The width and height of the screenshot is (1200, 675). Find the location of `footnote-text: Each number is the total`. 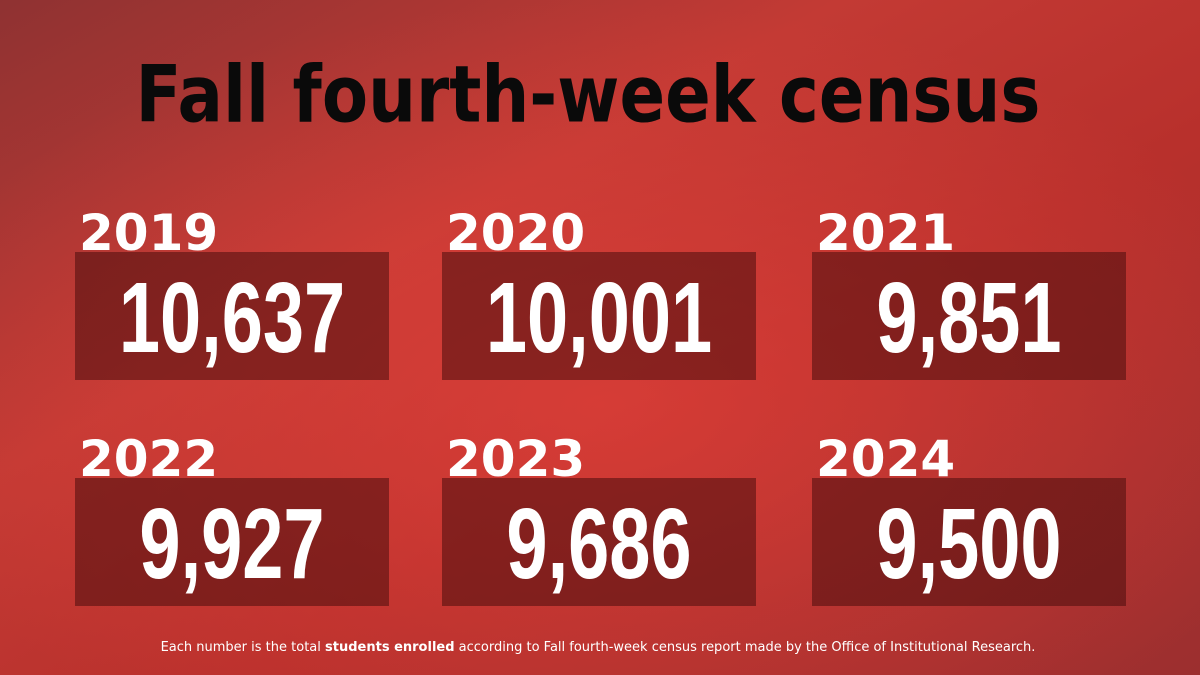

footnote-text: Each number is the total is located at coordinates (243, 647).